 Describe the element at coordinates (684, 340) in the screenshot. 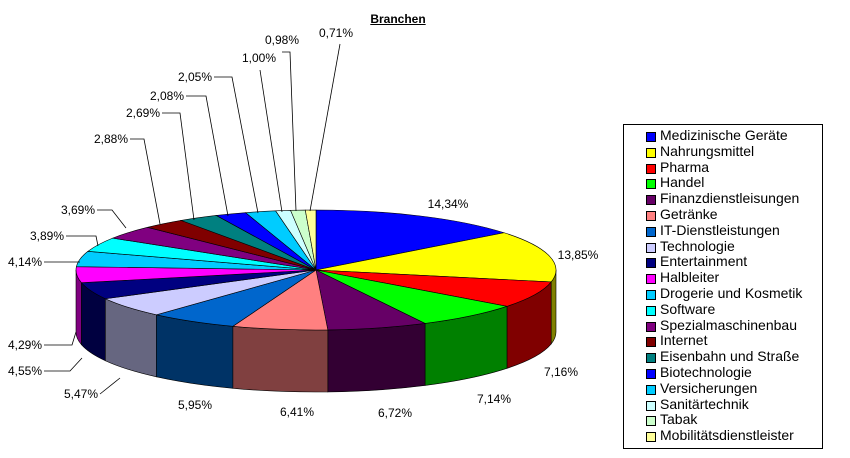

I see `legend-label-13: Internet` at that location.